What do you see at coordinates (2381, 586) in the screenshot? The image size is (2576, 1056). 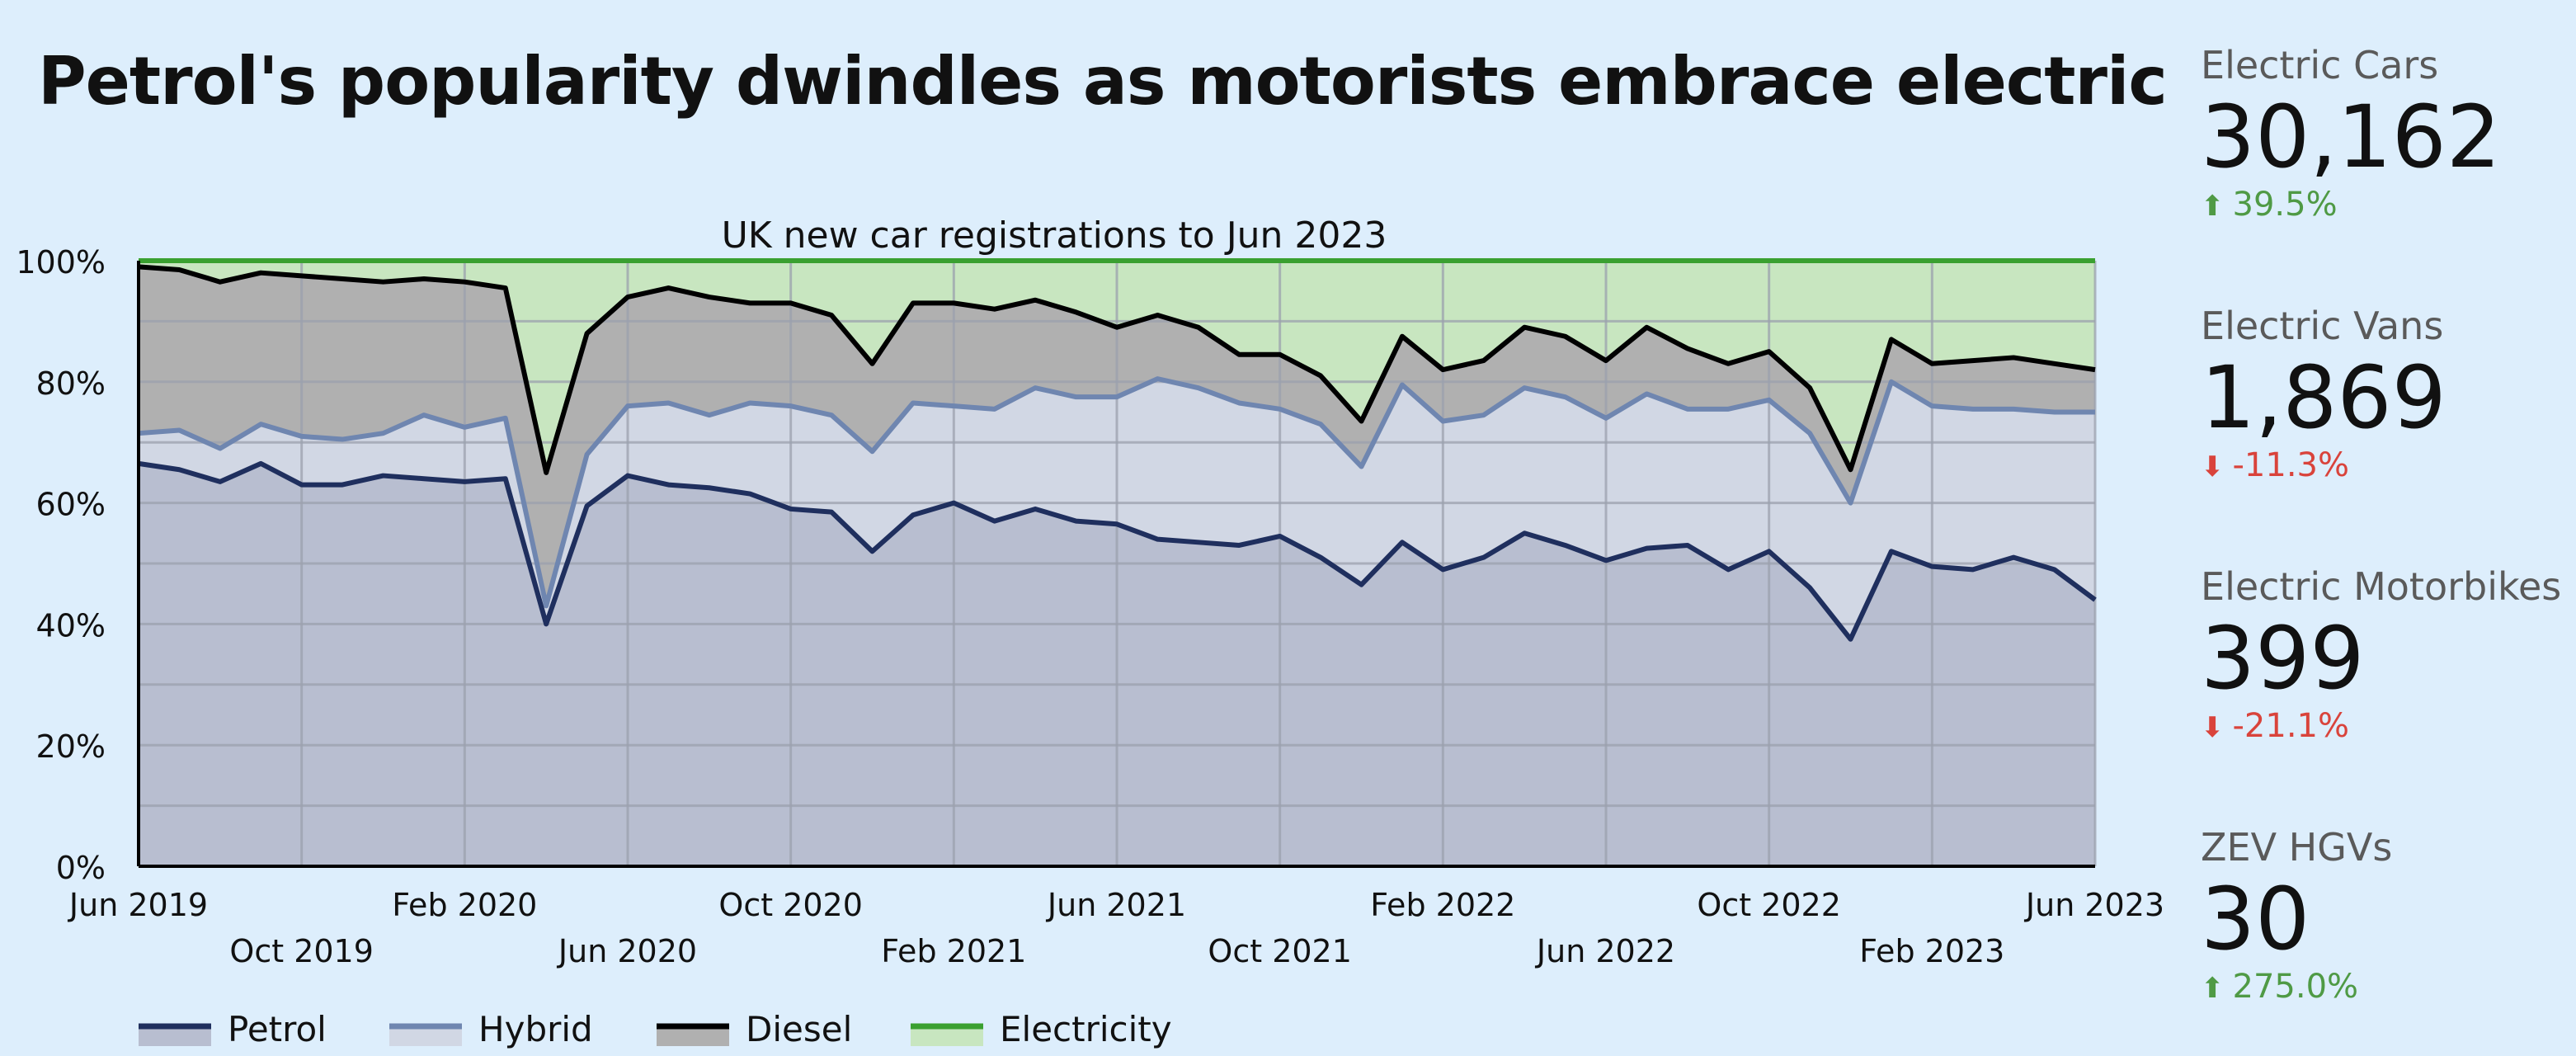 I see `kpi-label: Electric Motorbikes` at bounding box center [2381, 586].